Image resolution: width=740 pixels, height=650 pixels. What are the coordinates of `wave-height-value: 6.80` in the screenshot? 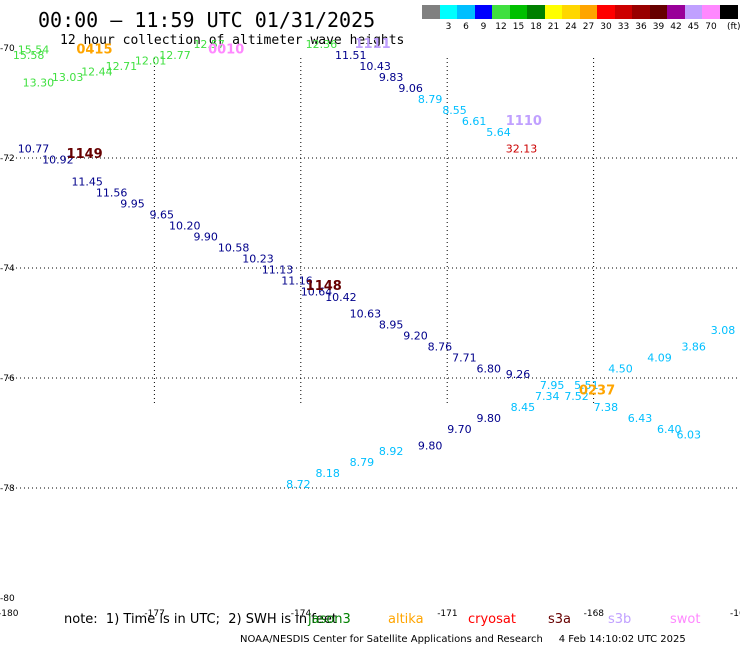 It's located at (488, 369).